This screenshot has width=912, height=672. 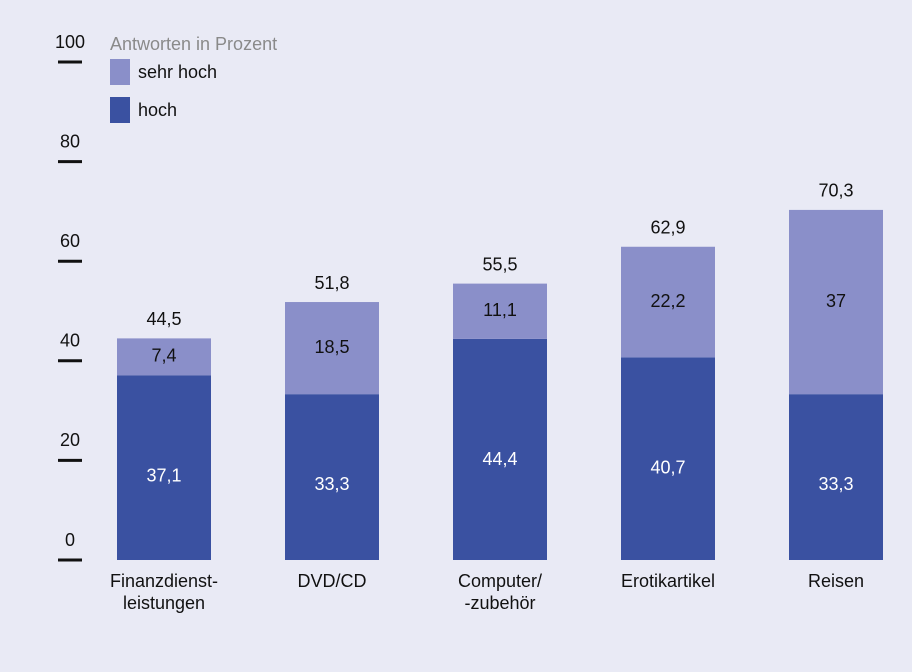 I want to click on total-label: 55,5, so click(x=499, y=264).